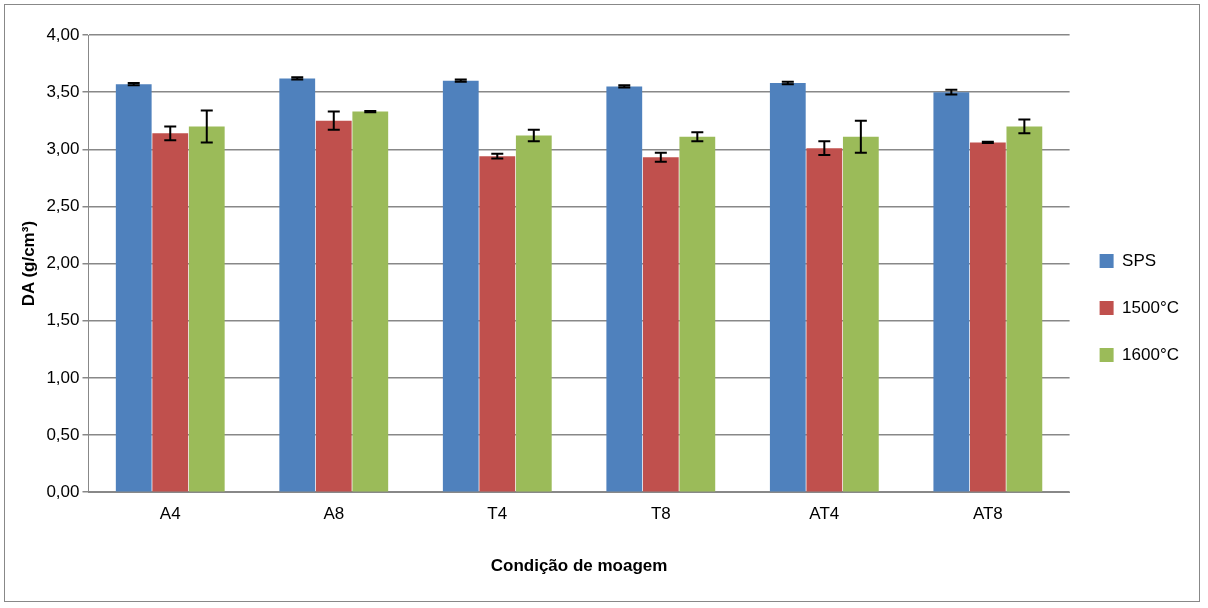 This screenshot has width=1208, height=608. I want to click on x-tick-label: AT8, so click(987, 514).